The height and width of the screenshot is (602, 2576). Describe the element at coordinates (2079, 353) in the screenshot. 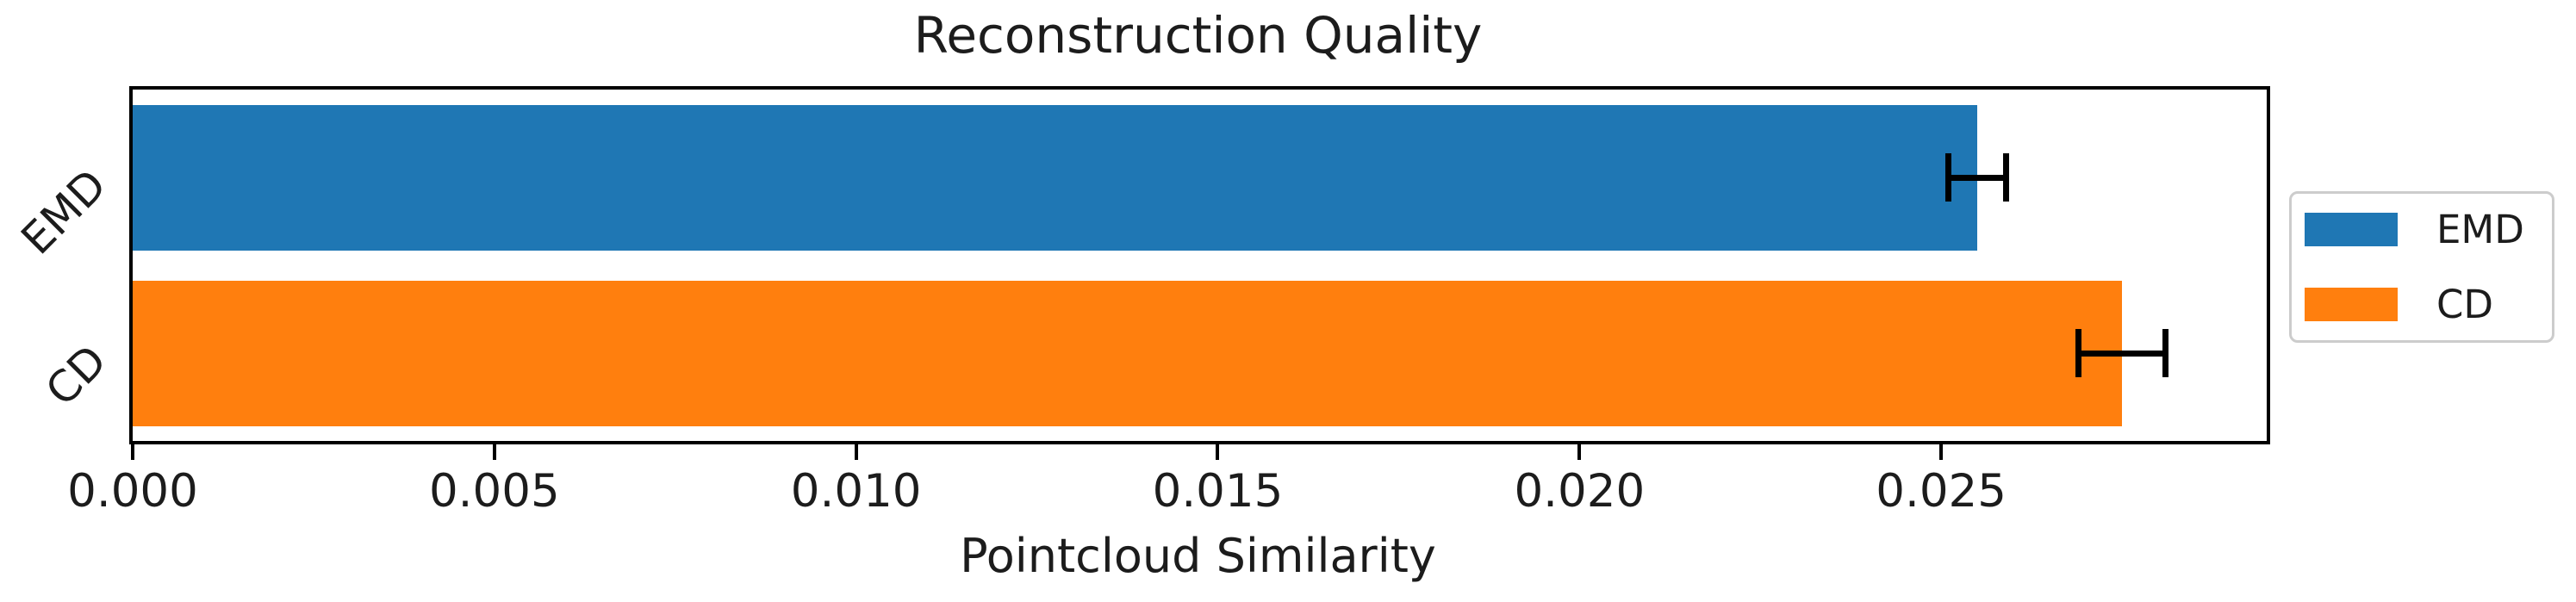

I see `error-cap-cd-left` at that location.